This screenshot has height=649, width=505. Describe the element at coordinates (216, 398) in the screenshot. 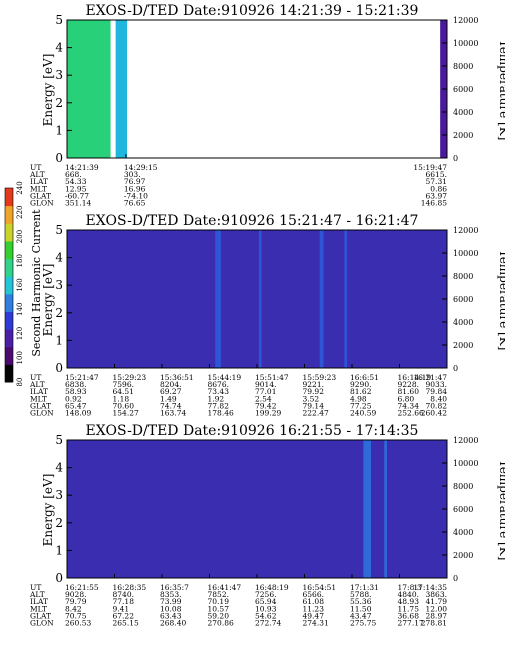

I see `orbit-value: 1.92` at that location.